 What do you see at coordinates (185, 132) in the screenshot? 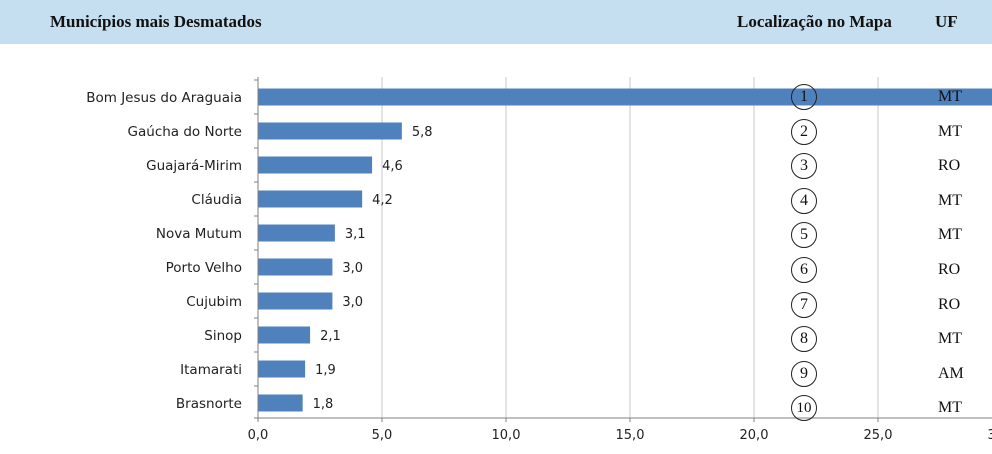
I see `category-label: Gaúcha do Norte` at bounding box center [185, 132].